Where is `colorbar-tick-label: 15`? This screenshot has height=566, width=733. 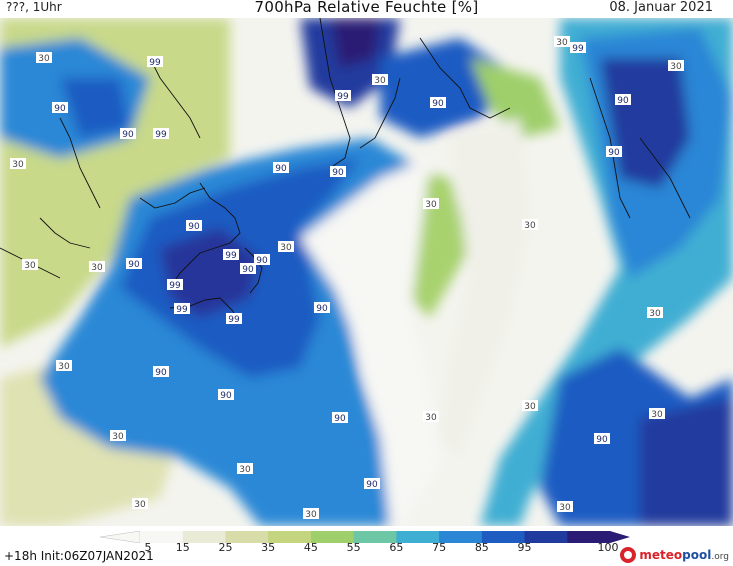
colorbar-tick-label: 15 is located at coordinates (182, 547).